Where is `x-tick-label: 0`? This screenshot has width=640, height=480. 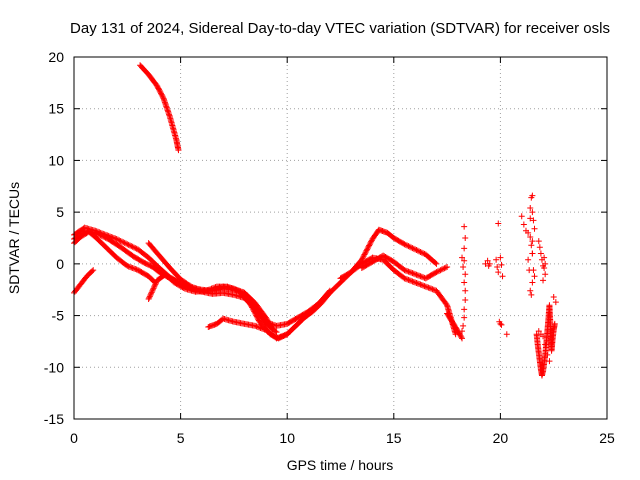
x-tick-label: 0 is located at coordinates (74, 438).